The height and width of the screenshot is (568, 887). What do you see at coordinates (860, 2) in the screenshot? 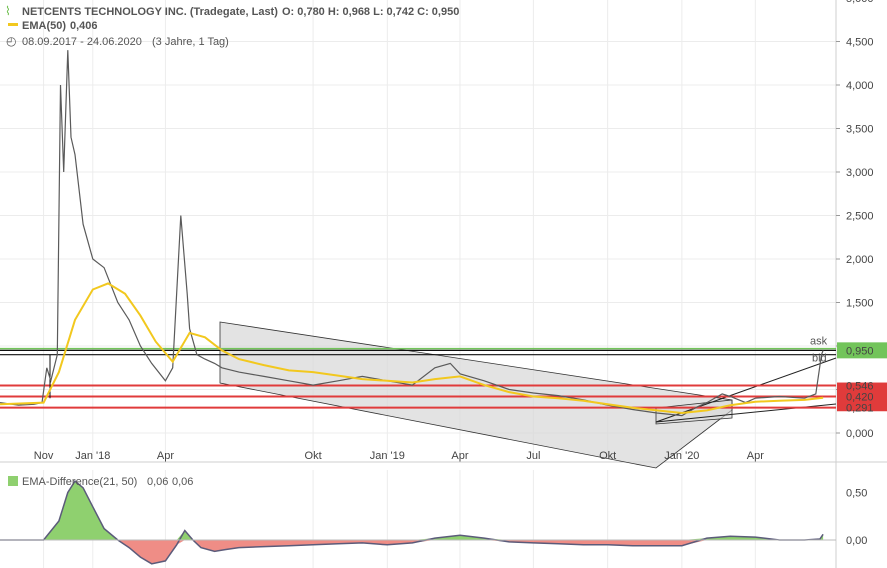
I see `y-tick-label: 5,000` at bounding box center [860, 2].